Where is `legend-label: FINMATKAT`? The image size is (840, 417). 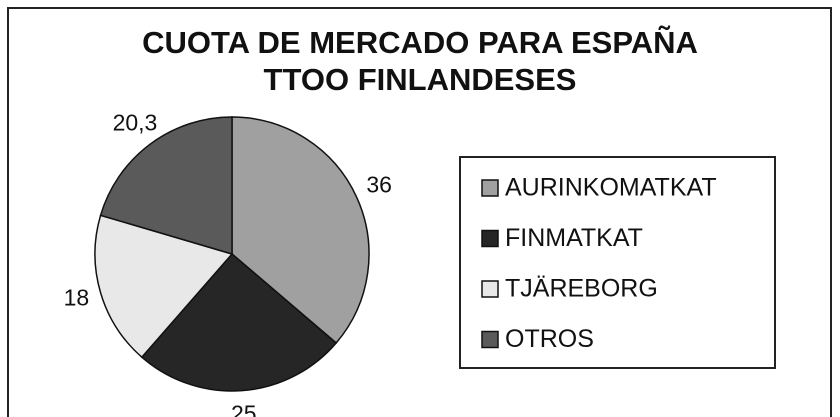
legend-label: FINMATKAT is located at coordinates (574, 238).